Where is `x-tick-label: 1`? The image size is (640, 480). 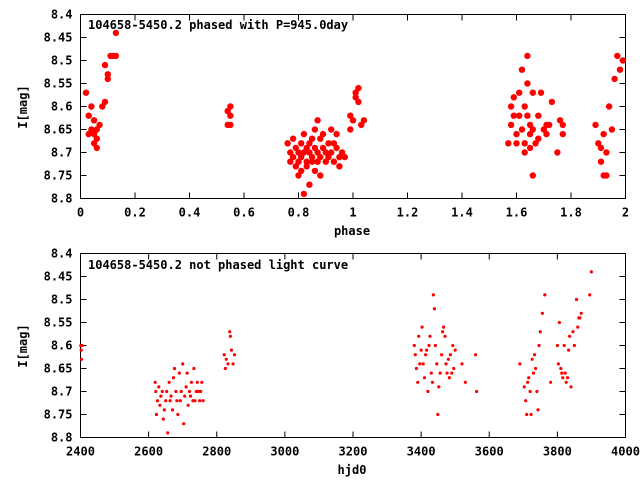
x-tick-label: 1 is located at coordinates (352, 213).